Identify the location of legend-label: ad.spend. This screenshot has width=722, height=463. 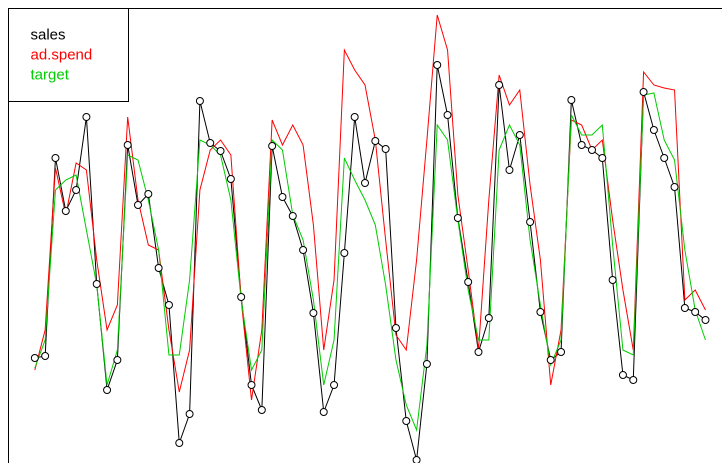
(62, 54).